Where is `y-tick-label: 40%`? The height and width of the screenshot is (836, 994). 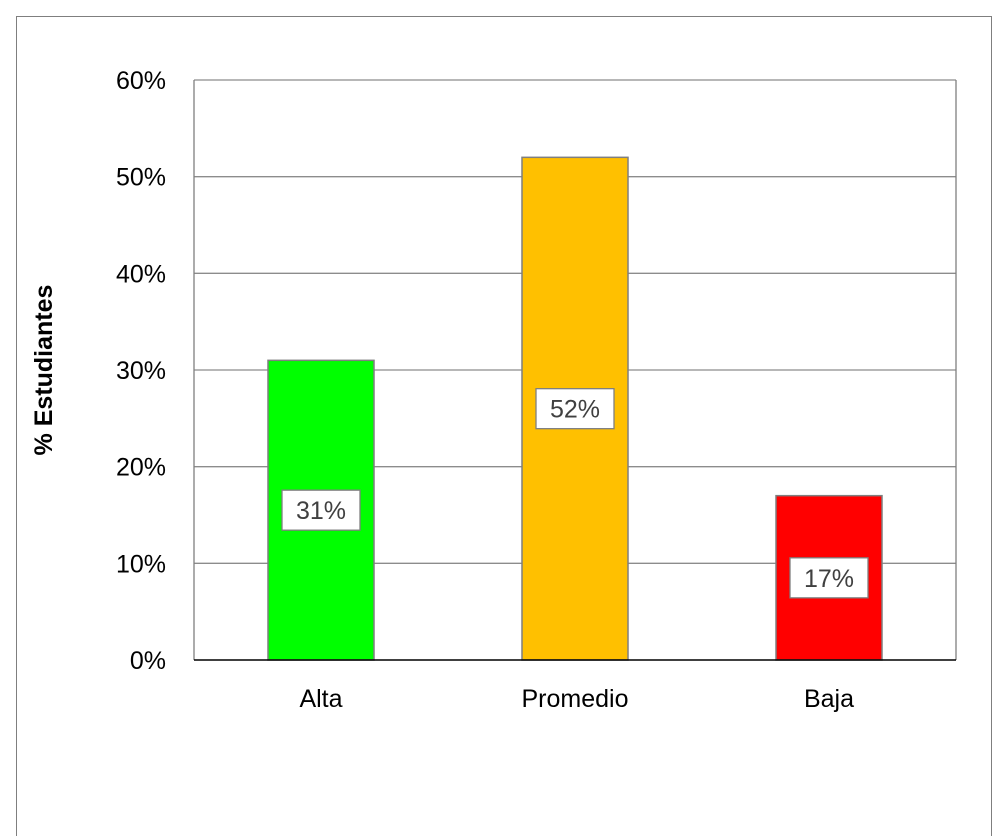 y-tick-label: 40% is located at coordinates (141, 274).